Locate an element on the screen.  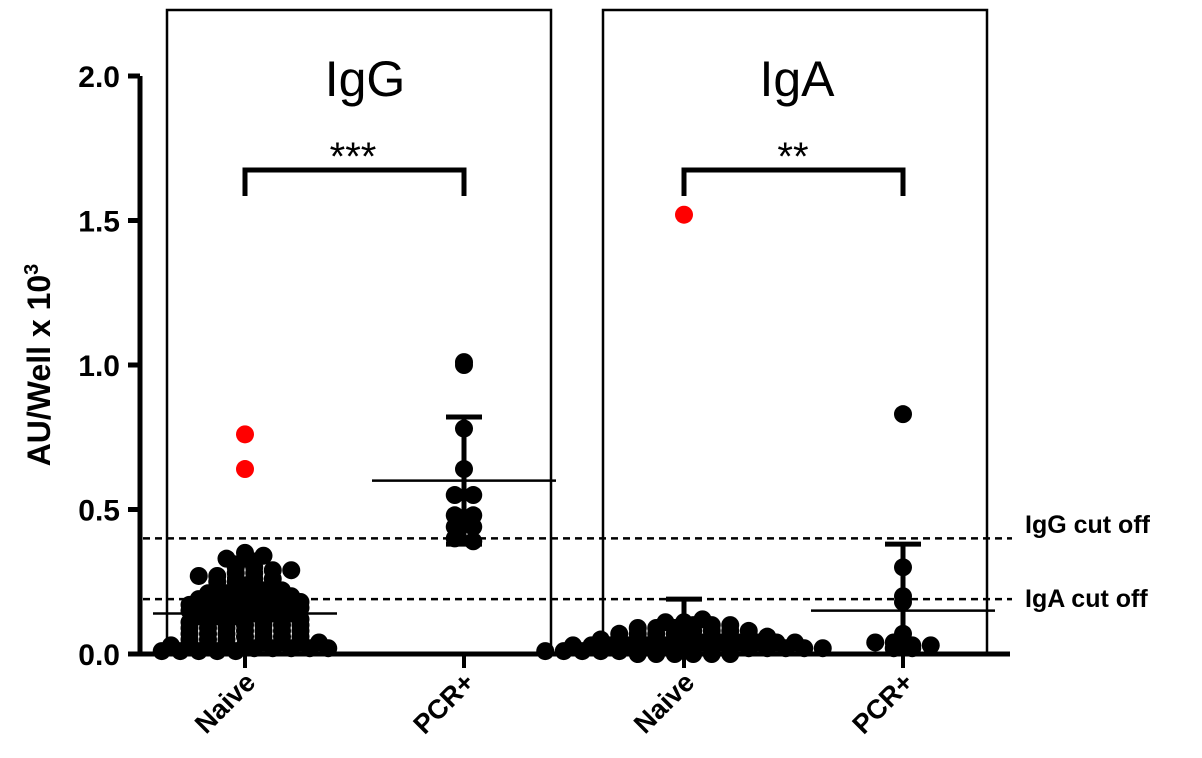
y-tick-label: 2.0 is located at coordinates (99, 77).